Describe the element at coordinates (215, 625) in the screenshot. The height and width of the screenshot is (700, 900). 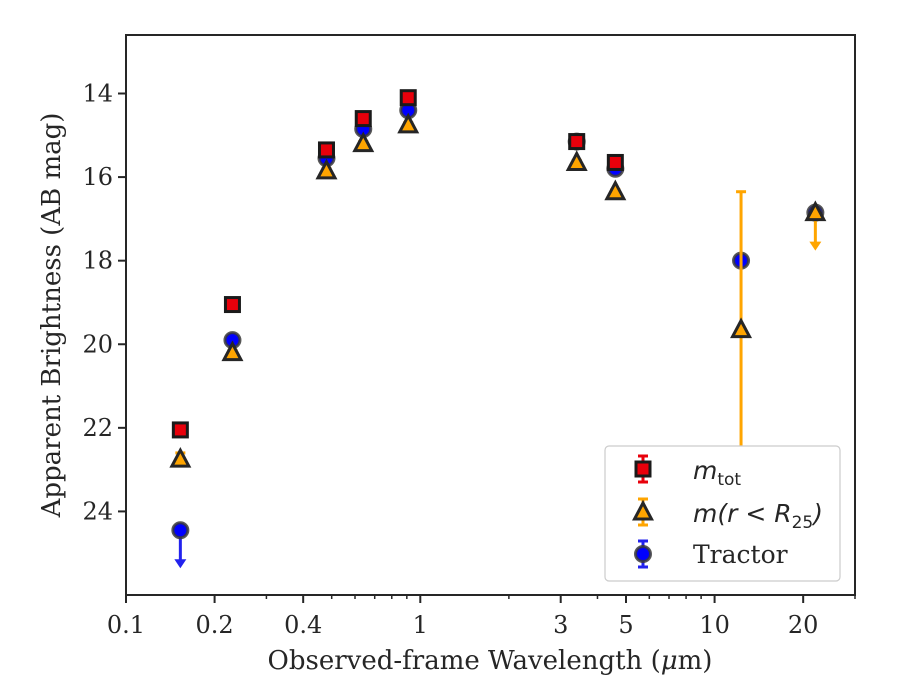
I see `x-tick-label: 0.2` at that location.